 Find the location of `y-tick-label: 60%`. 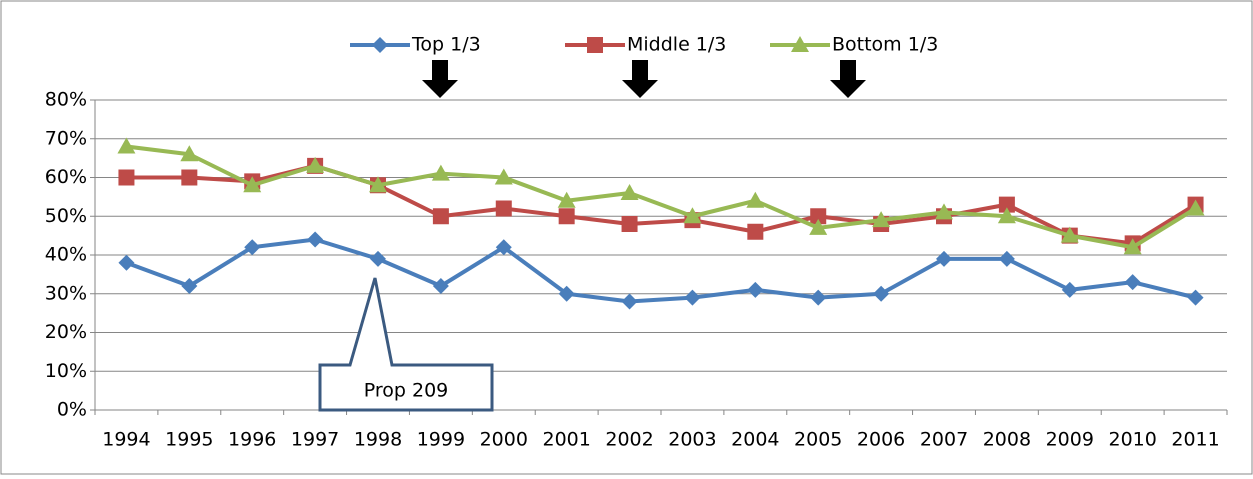

y-tick-label: 60% is located at coordinates (66, 177).